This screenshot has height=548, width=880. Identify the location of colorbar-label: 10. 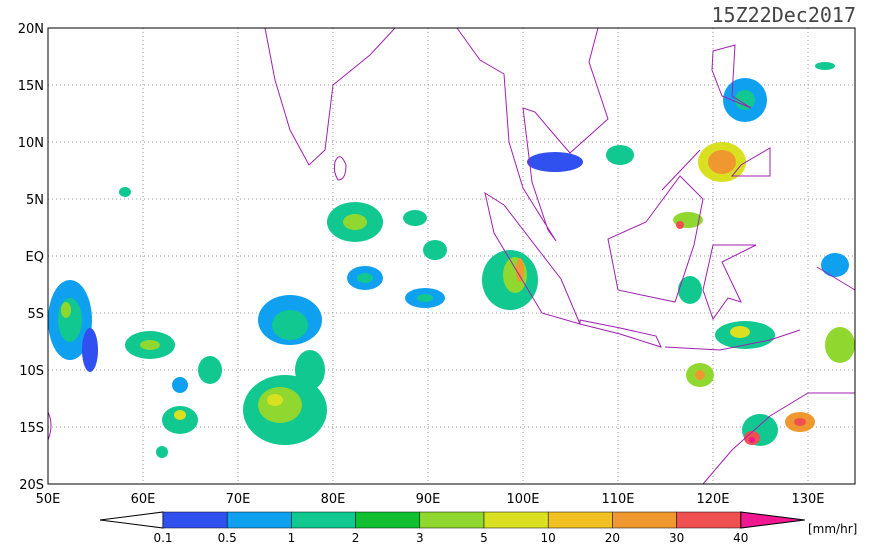
(548, 537).